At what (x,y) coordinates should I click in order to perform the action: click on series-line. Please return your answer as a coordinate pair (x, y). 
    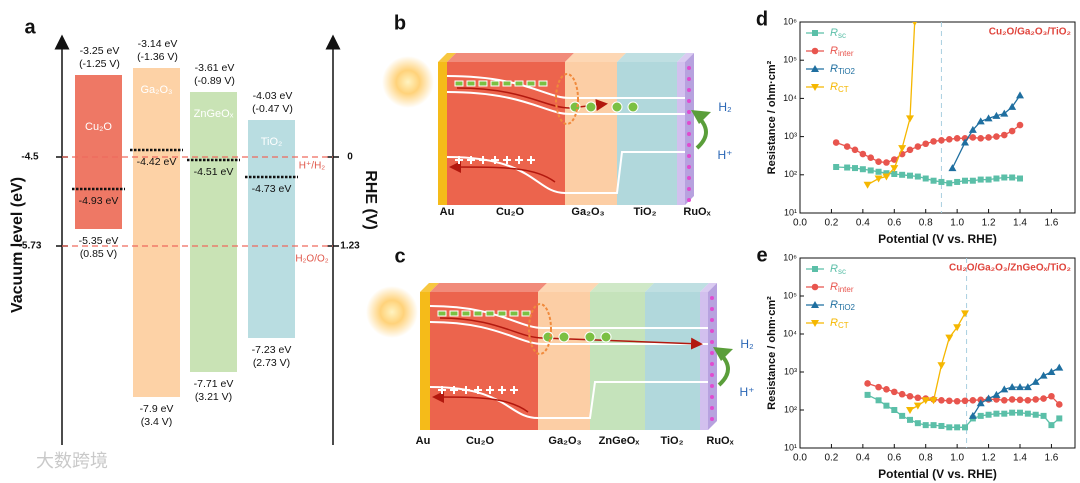
    Looking at the image, I should click on (1016, 392).